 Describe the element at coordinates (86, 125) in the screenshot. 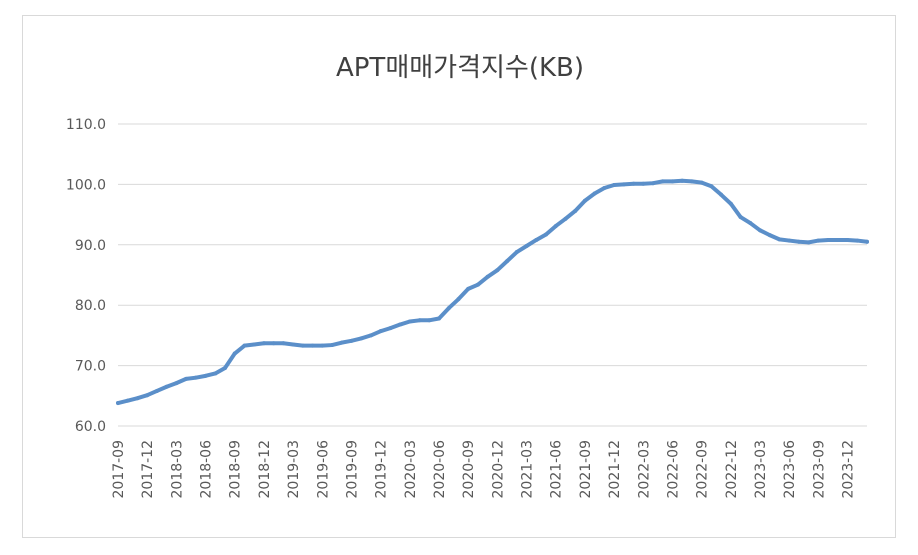

I see `y-tick-label: 110.0` at that location.